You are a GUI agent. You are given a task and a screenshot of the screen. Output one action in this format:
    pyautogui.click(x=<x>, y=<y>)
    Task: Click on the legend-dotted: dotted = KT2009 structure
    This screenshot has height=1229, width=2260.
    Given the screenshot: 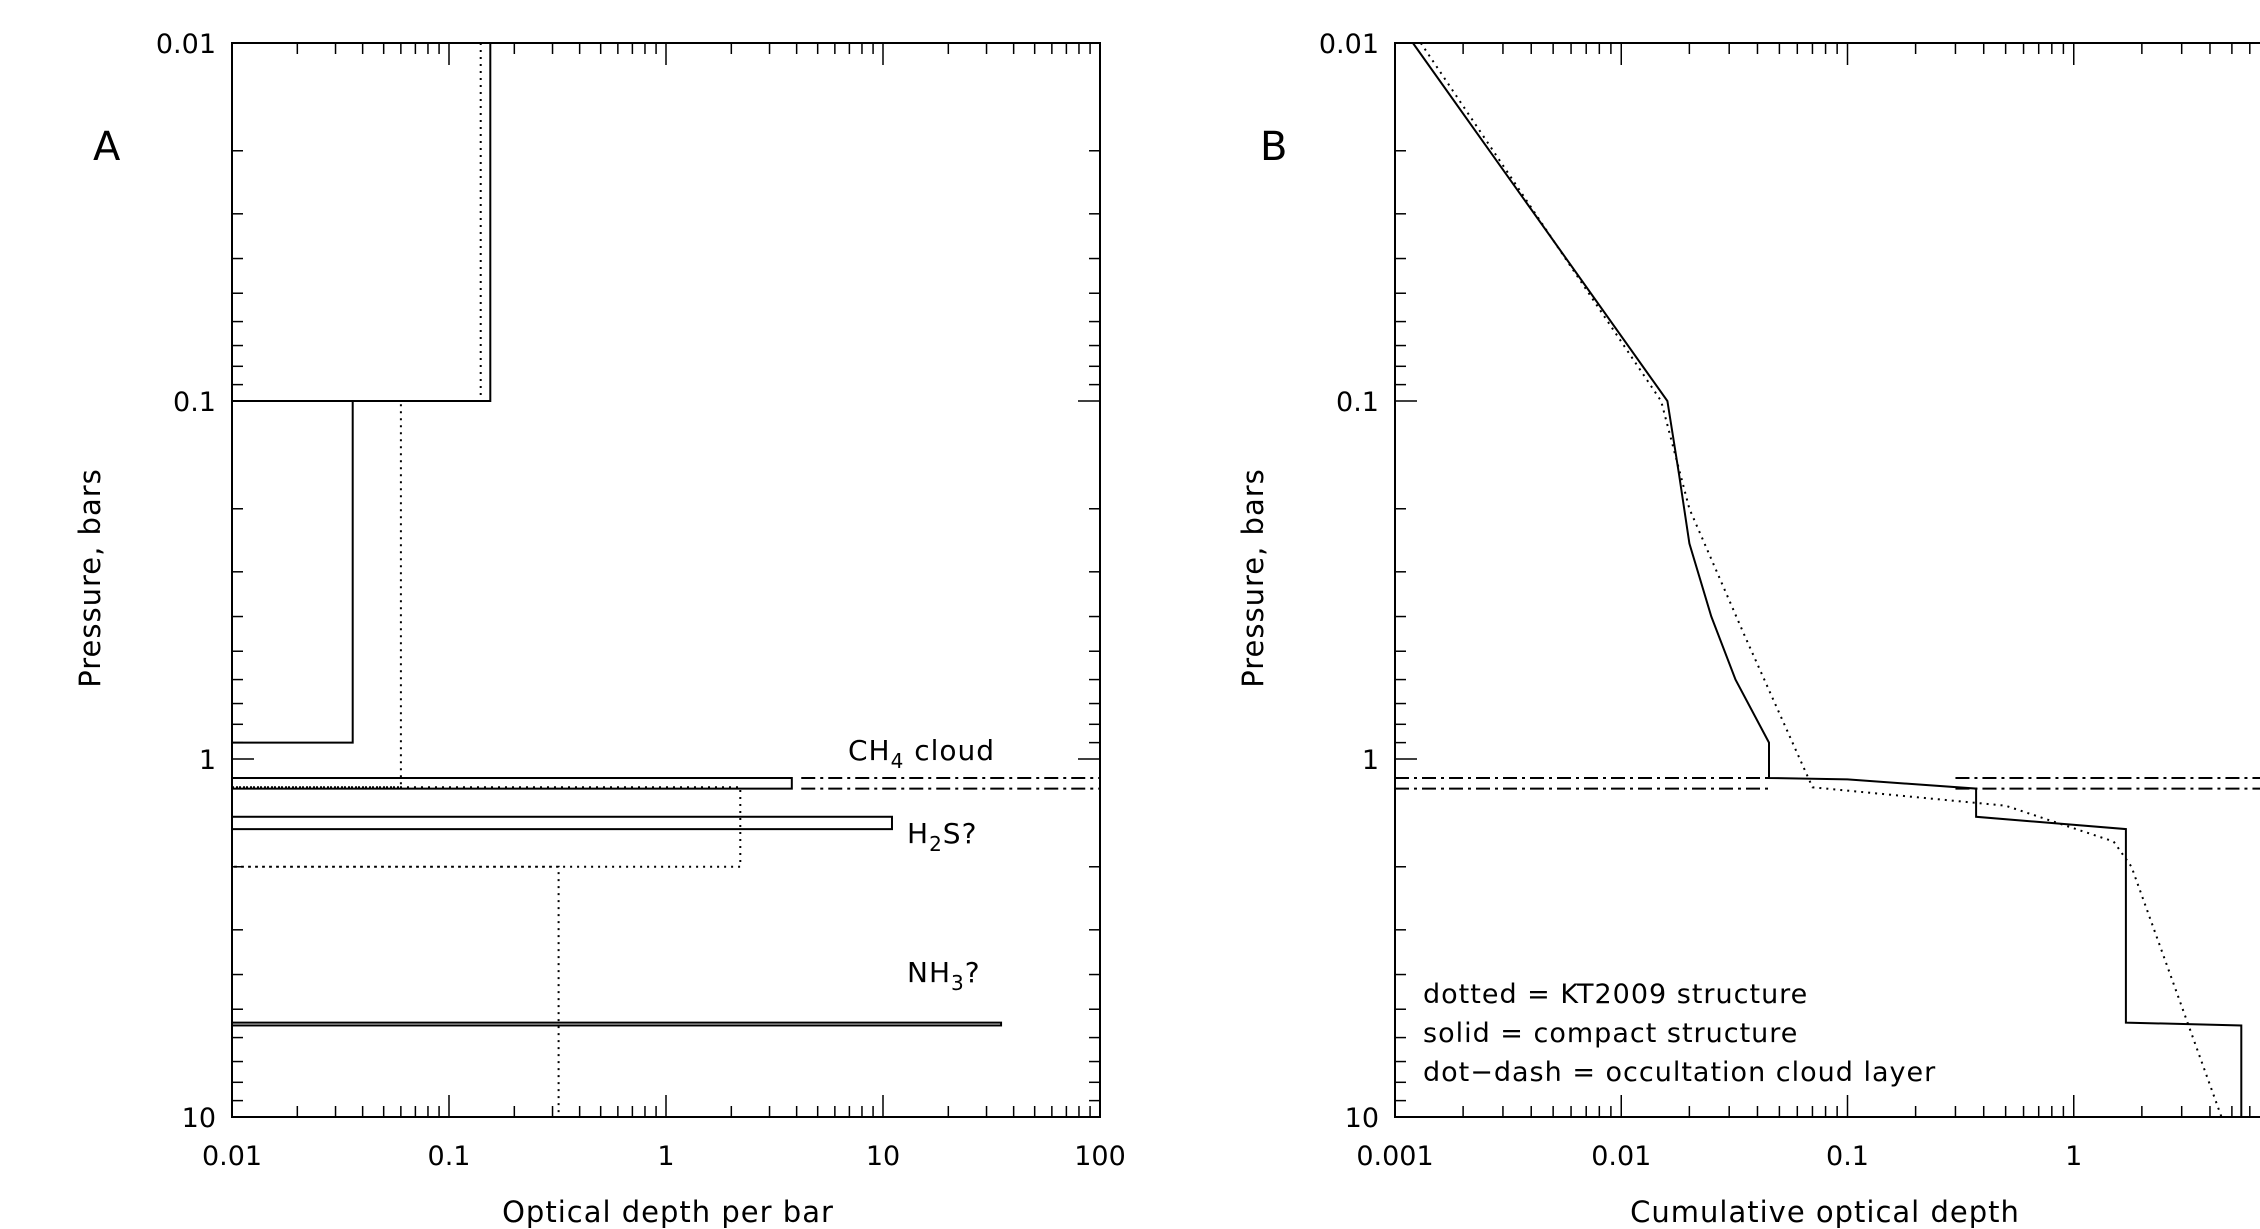 What is the action you would take?
    pyautogui.click(x=1615, y=994)
    